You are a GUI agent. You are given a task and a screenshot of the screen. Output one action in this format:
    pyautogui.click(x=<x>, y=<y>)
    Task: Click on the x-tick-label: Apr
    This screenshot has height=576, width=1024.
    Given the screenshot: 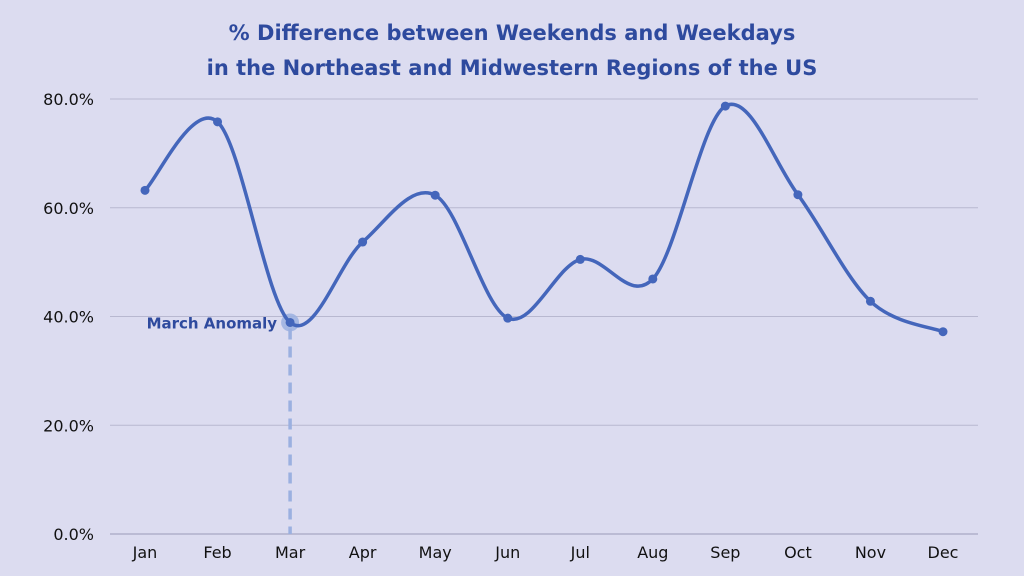 What is the action you would take?
    pyautogui.click(x=363, y=552)
    